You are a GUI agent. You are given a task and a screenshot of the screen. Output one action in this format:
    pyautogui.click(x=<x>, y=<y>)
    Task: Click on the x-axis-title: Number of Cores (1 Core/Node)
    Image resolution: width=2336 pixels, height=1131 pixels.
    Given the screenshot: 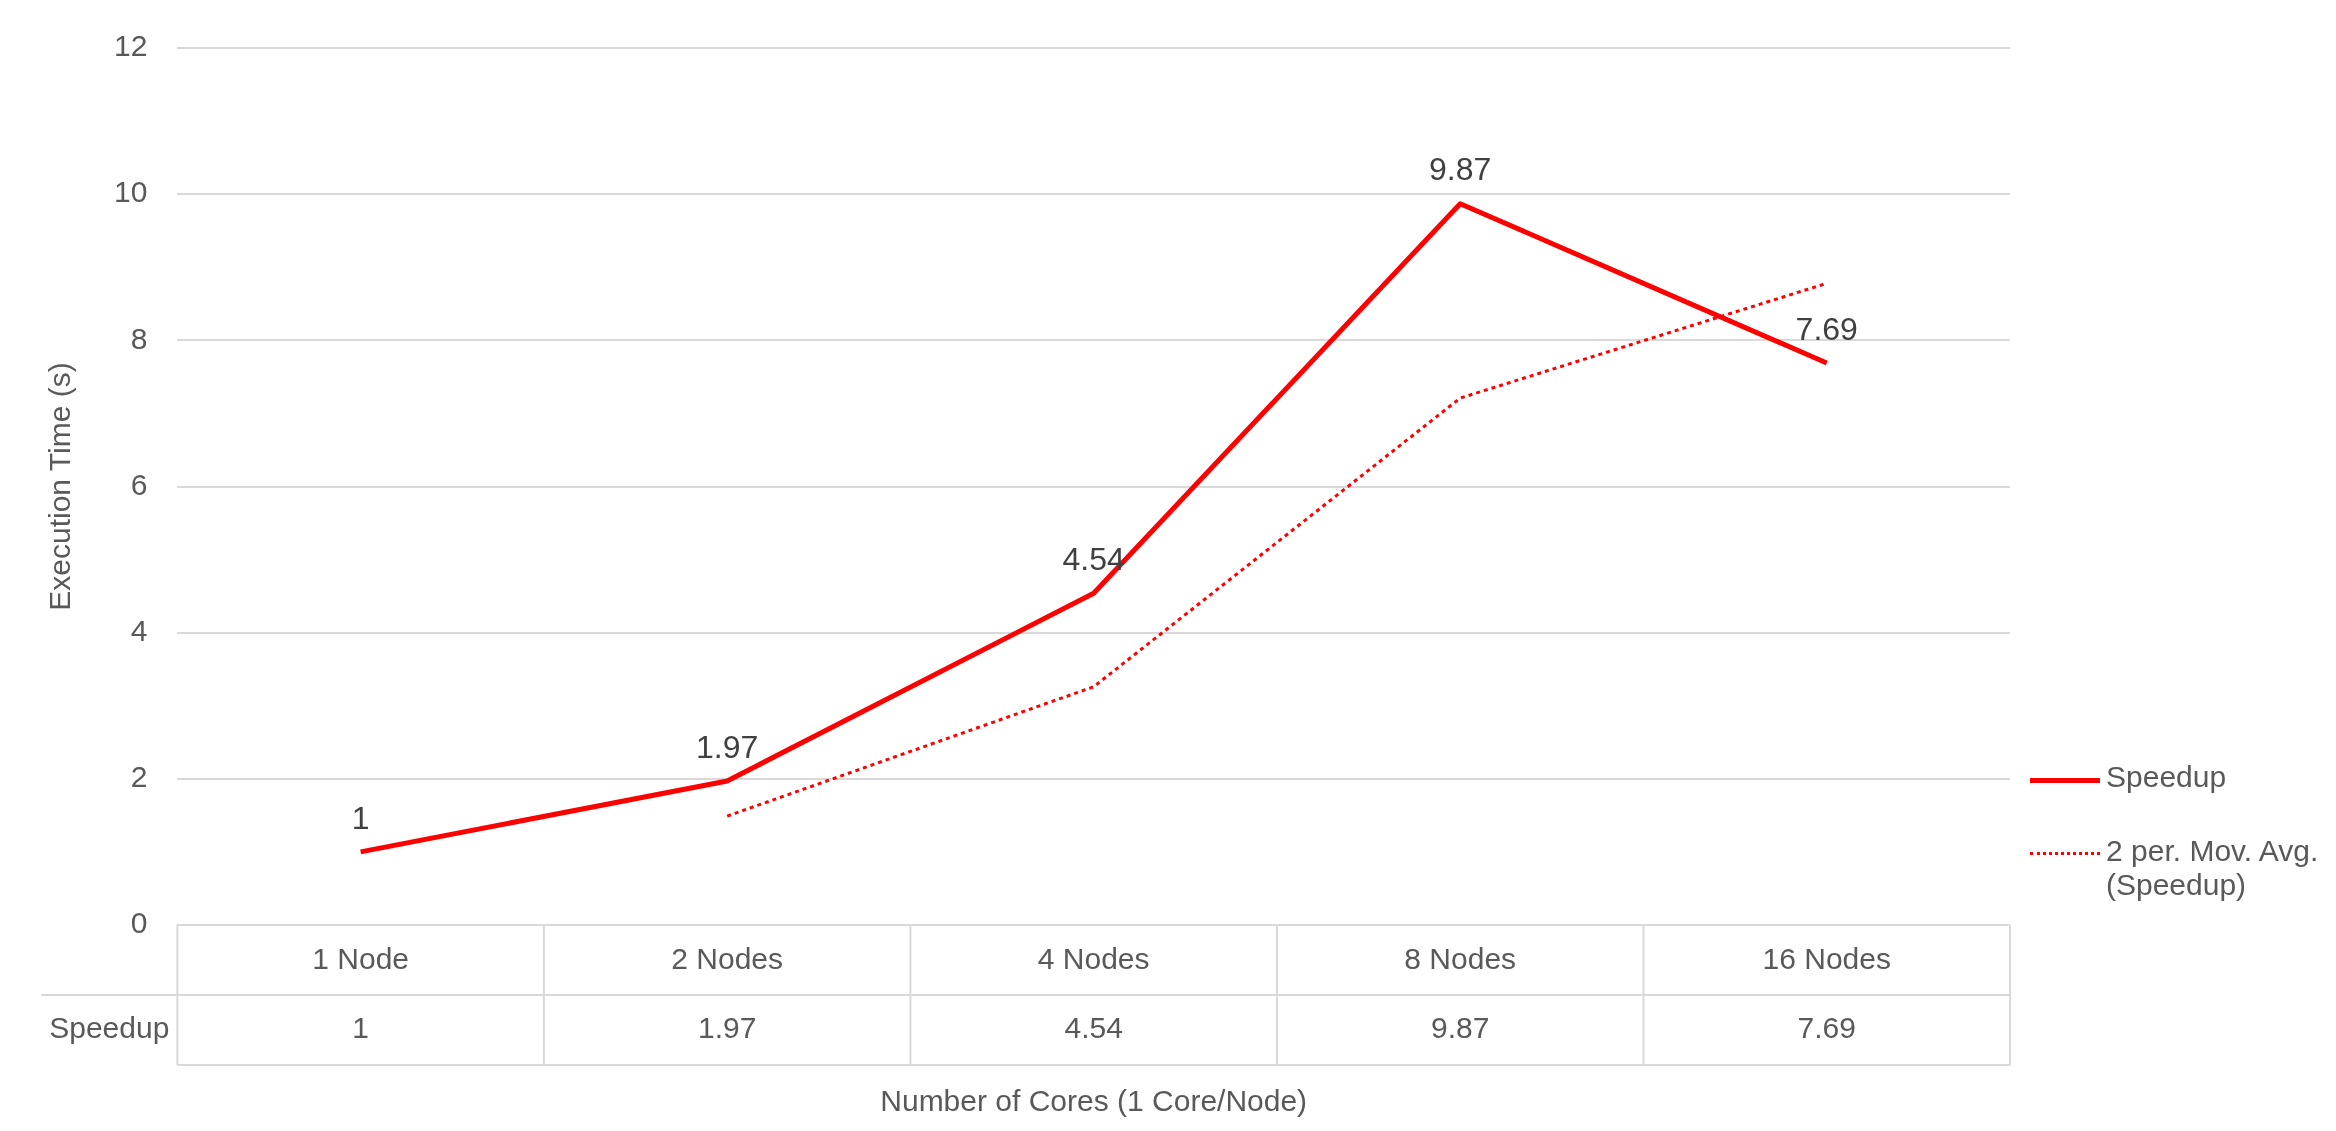 What is the action you would take?
    pyautogui.click(x=1094, y=1101)
    